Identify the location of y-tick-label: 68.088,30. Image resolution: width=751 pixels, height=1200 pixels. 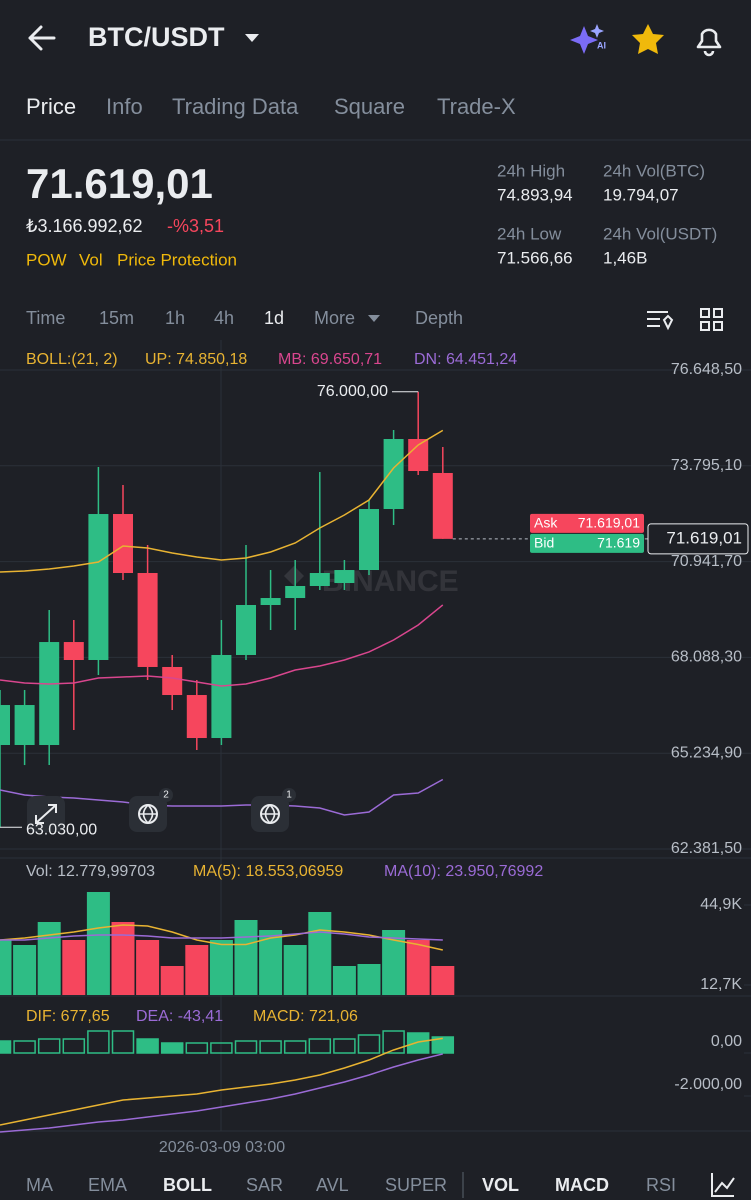
(706, 657).